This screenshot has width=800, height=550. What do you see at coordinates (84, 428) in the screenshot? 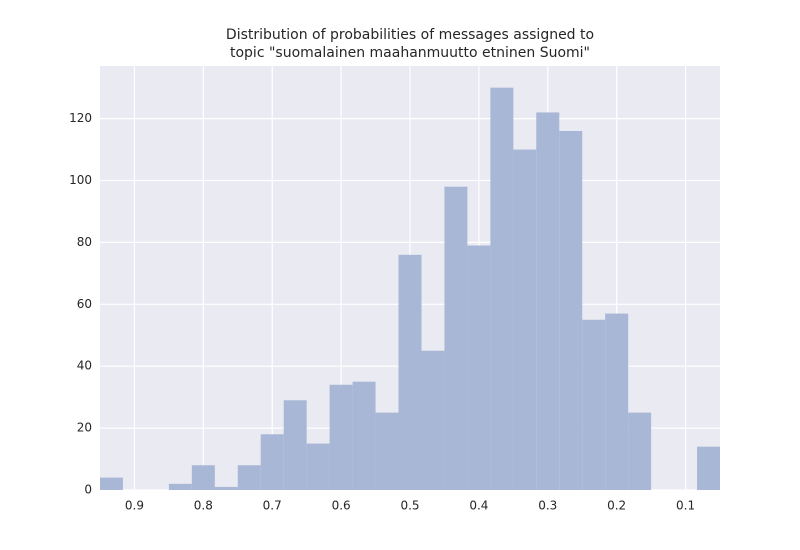
I see `y-tick-label: 20` at bounding box center [84, 428].